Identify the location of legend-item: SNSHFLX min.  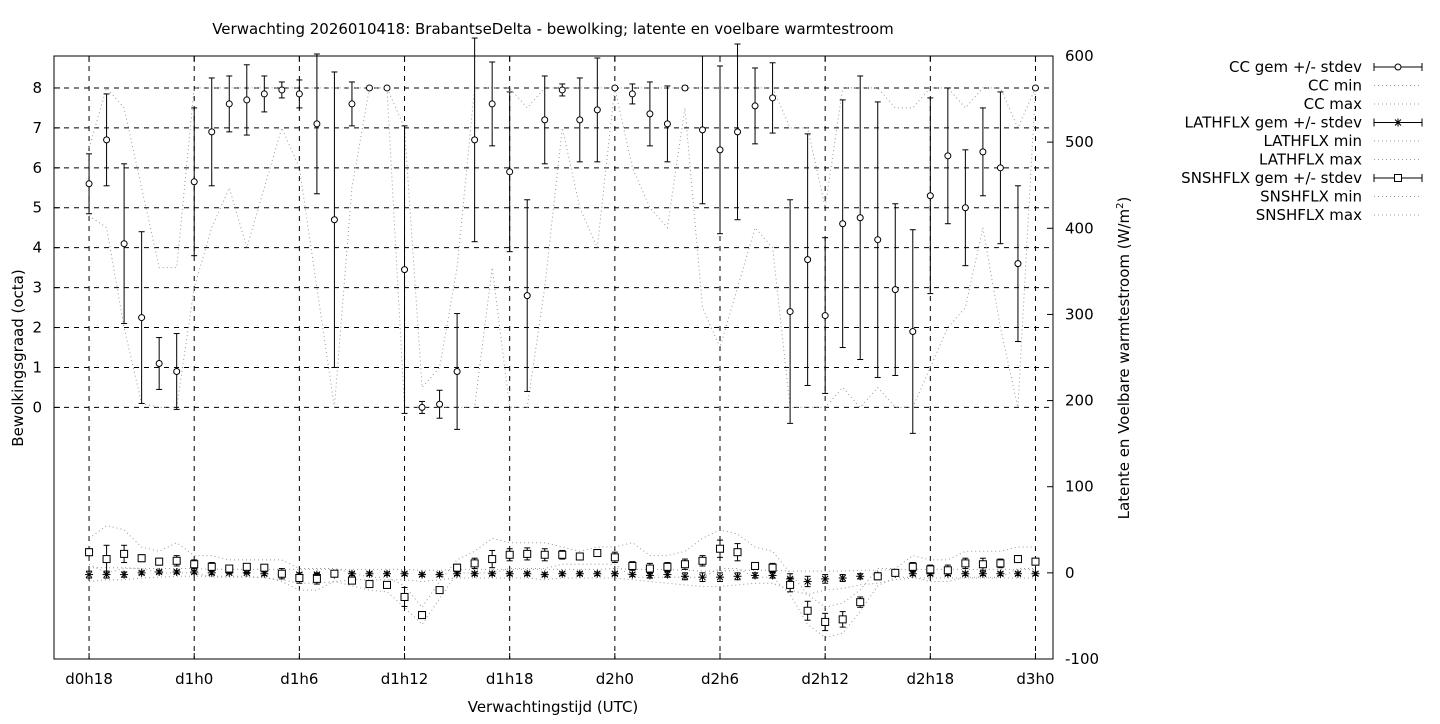
(1341, 197).